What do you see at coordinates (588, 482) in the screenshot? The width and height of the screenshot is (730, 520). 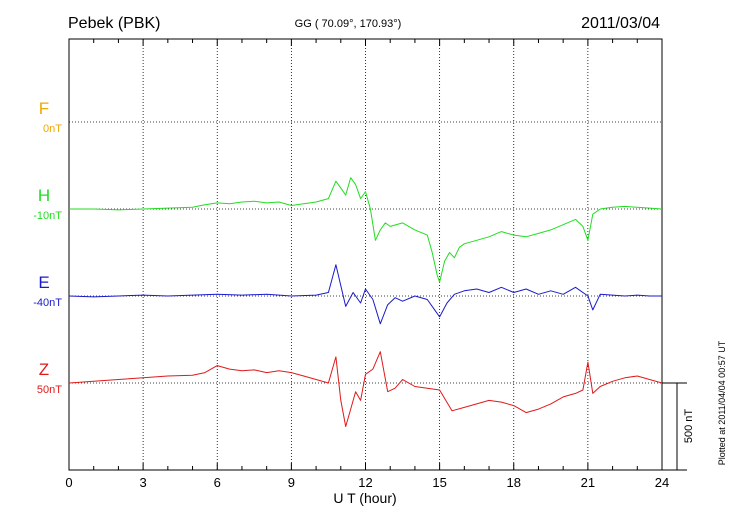 I see `x-tick-label: 21` at bounding box center [588, 482].